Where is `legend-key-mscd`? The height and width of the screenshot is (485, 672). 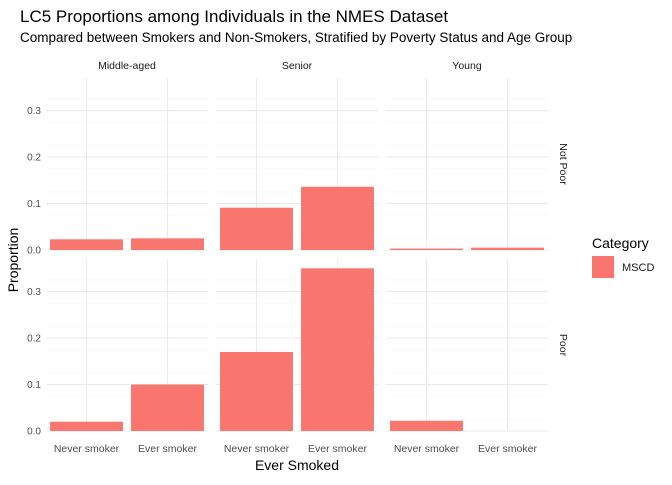
legend-key-mscd is located at coordinates (603, 267).